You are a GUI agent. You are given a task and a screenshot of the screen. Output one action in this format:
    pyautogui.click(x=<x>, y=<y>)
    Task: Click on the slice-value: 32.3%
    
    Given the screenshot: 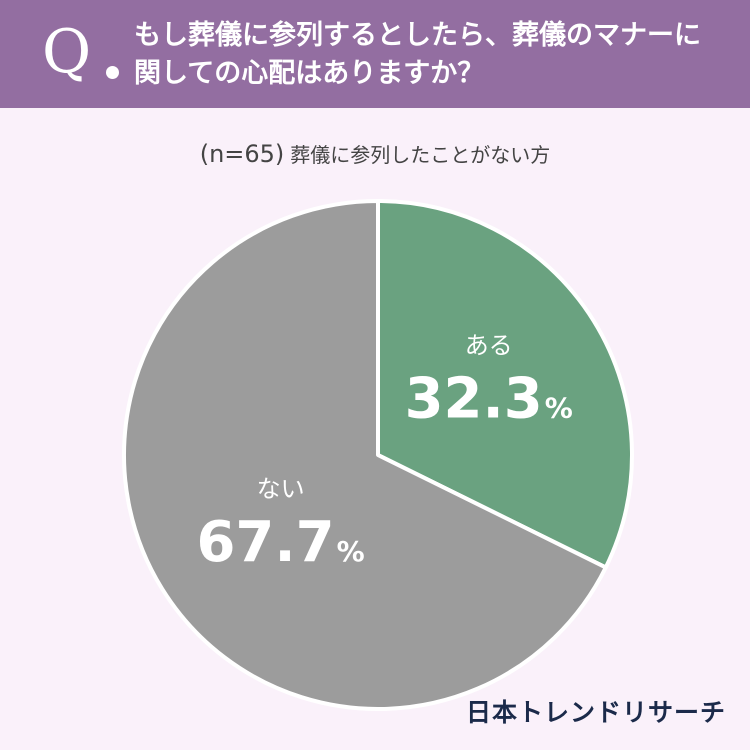 What is the action you would take?
    pyautogui.click(x=489, y=399)
    